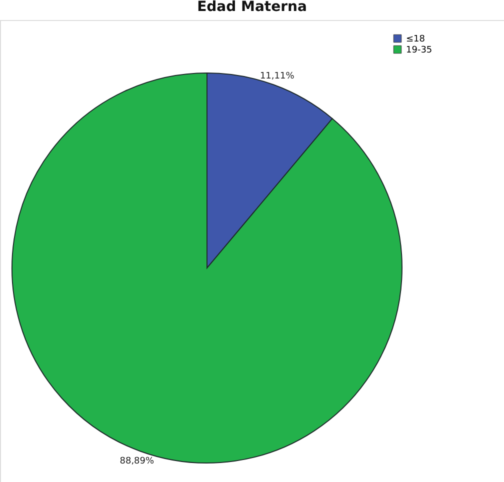 This screenshot has width=504, height=482. I want to click on data-label: 88,89%, so click(137, 461).